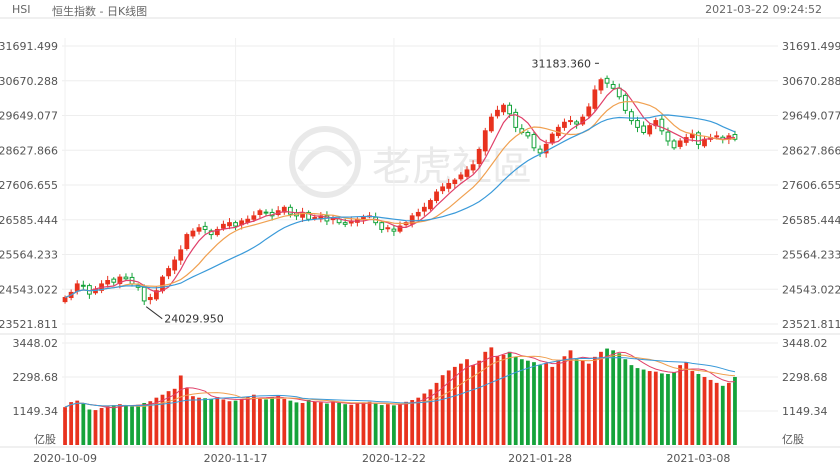  What do you see at coordinates (698, 458) in the screenshot?
I see `date-tick: 2021-03-08` at bounding box center [698, 458].